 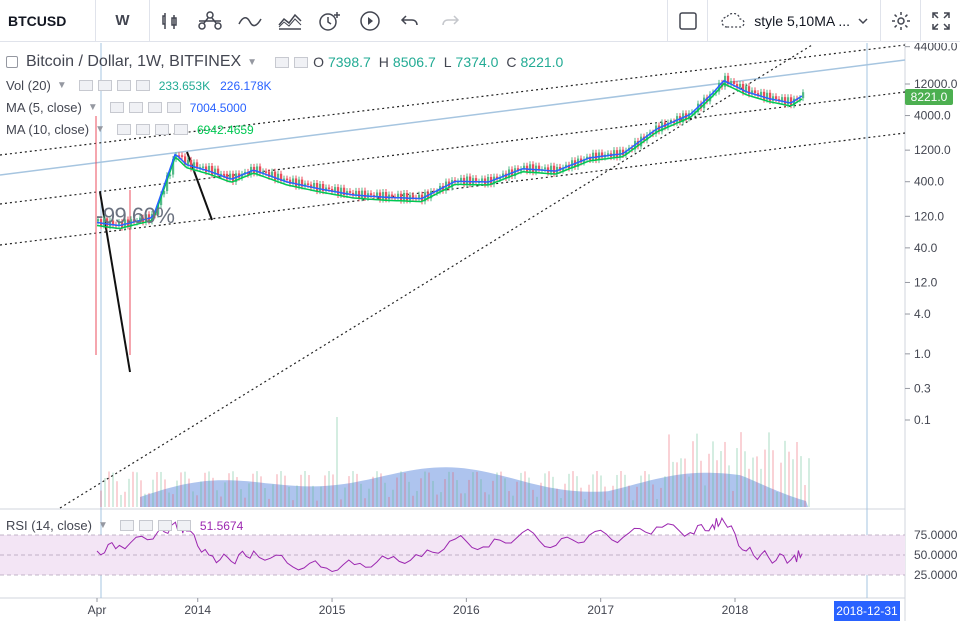 I want to click on symbol-search-button: BTCUSD, so click(x=48, y=21).